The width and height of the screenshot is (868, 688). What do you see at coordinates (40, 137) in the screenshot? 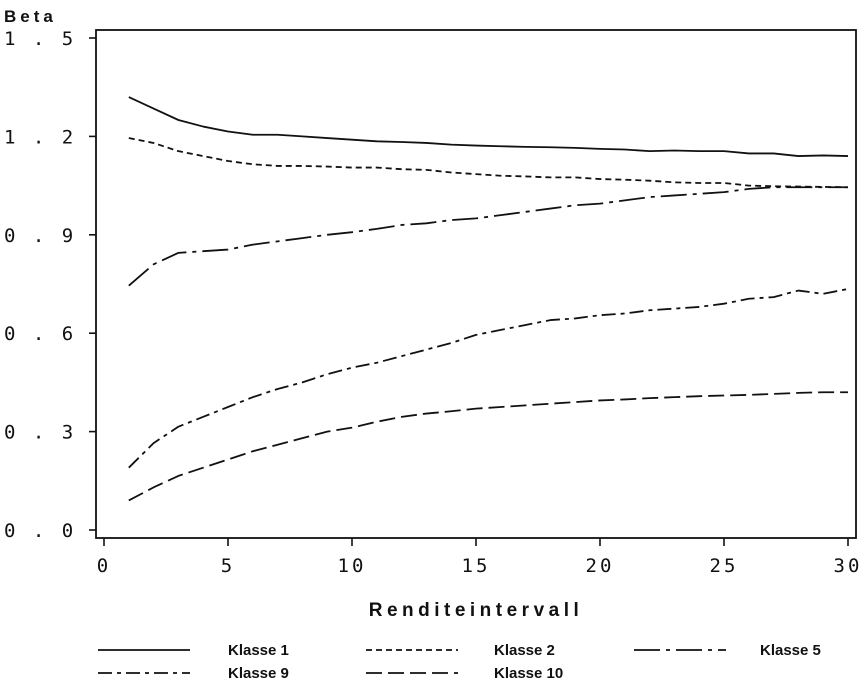
I see `y-tick-label: 1 . 2` at bounding box center [40, 137].